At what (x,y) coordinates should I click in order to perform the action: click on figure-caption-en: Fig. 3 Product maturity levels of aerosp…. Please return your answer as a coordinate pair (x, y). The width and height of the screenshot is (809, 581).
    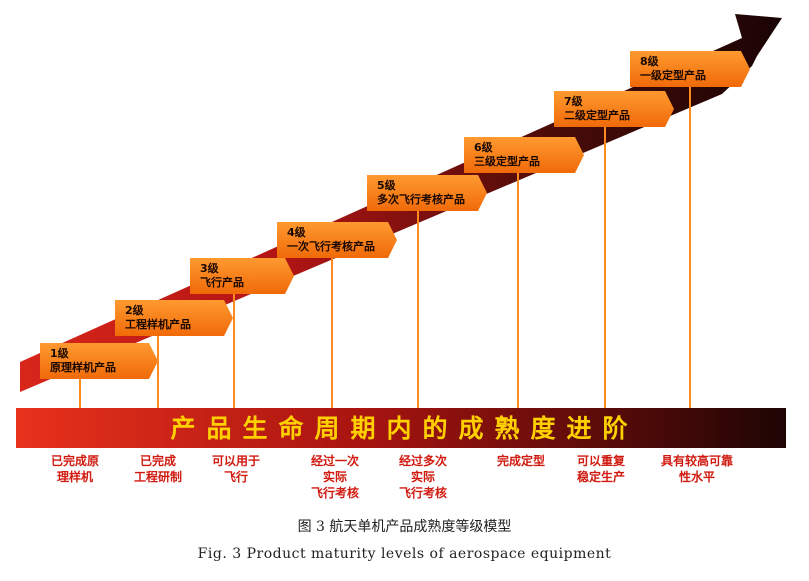
    Looking at the image, I should click on (404, 554).